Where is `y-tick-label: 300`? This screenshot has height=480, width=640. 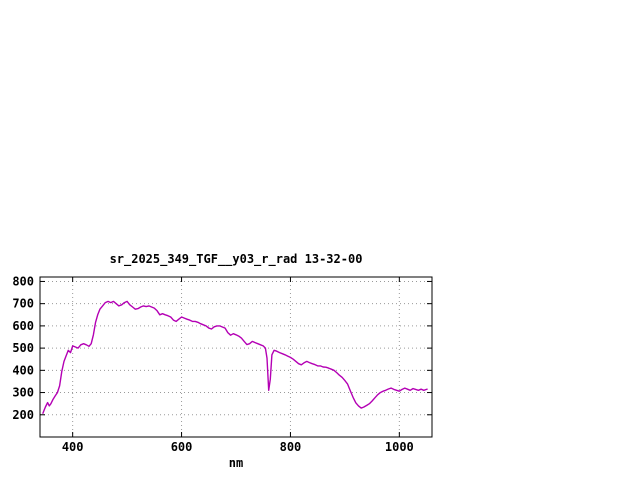 y-tick-label: 300 is located at coordinates (23, 393).